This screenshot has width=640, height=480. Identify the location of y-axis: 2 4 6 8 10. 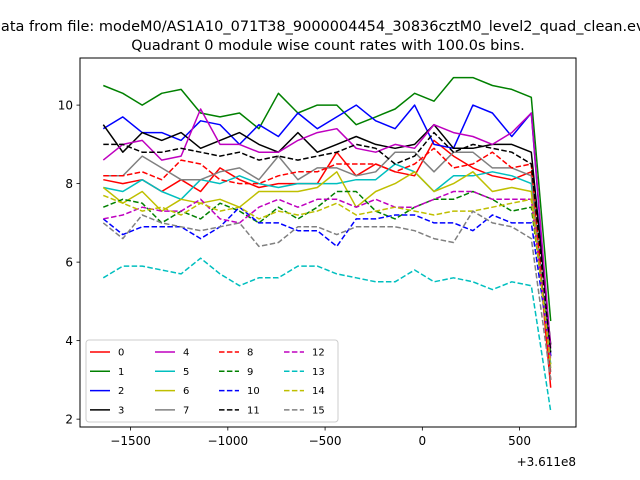
(69, 262).